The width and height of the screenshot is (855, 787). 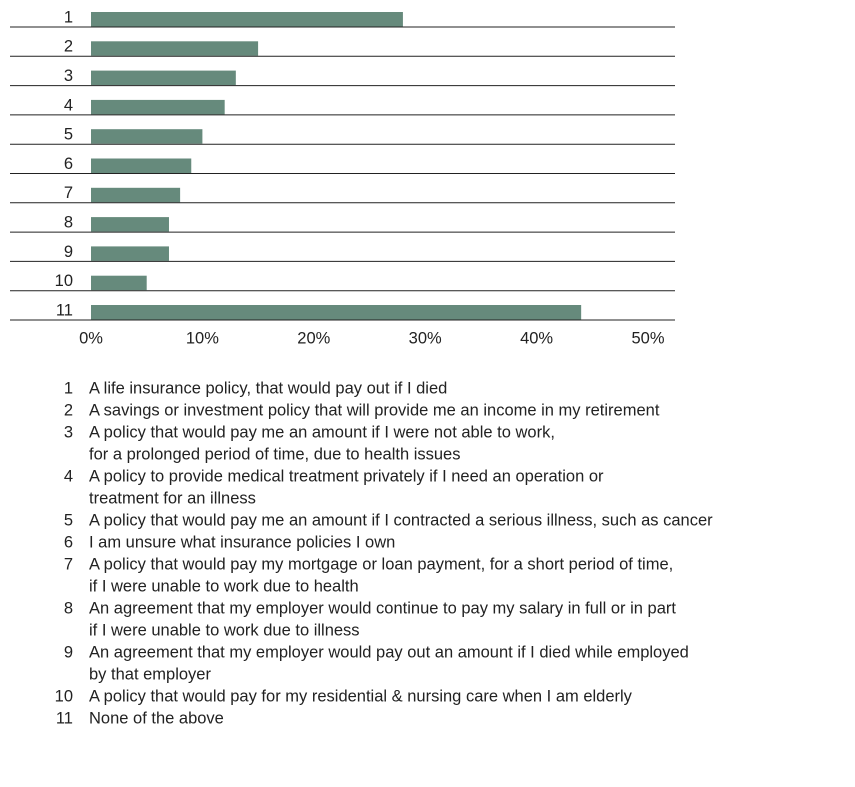 What do you see at coordinates (68, 17) in the screenshot?
I see `y-tick-label: 1` at bounding box center [68, 17].